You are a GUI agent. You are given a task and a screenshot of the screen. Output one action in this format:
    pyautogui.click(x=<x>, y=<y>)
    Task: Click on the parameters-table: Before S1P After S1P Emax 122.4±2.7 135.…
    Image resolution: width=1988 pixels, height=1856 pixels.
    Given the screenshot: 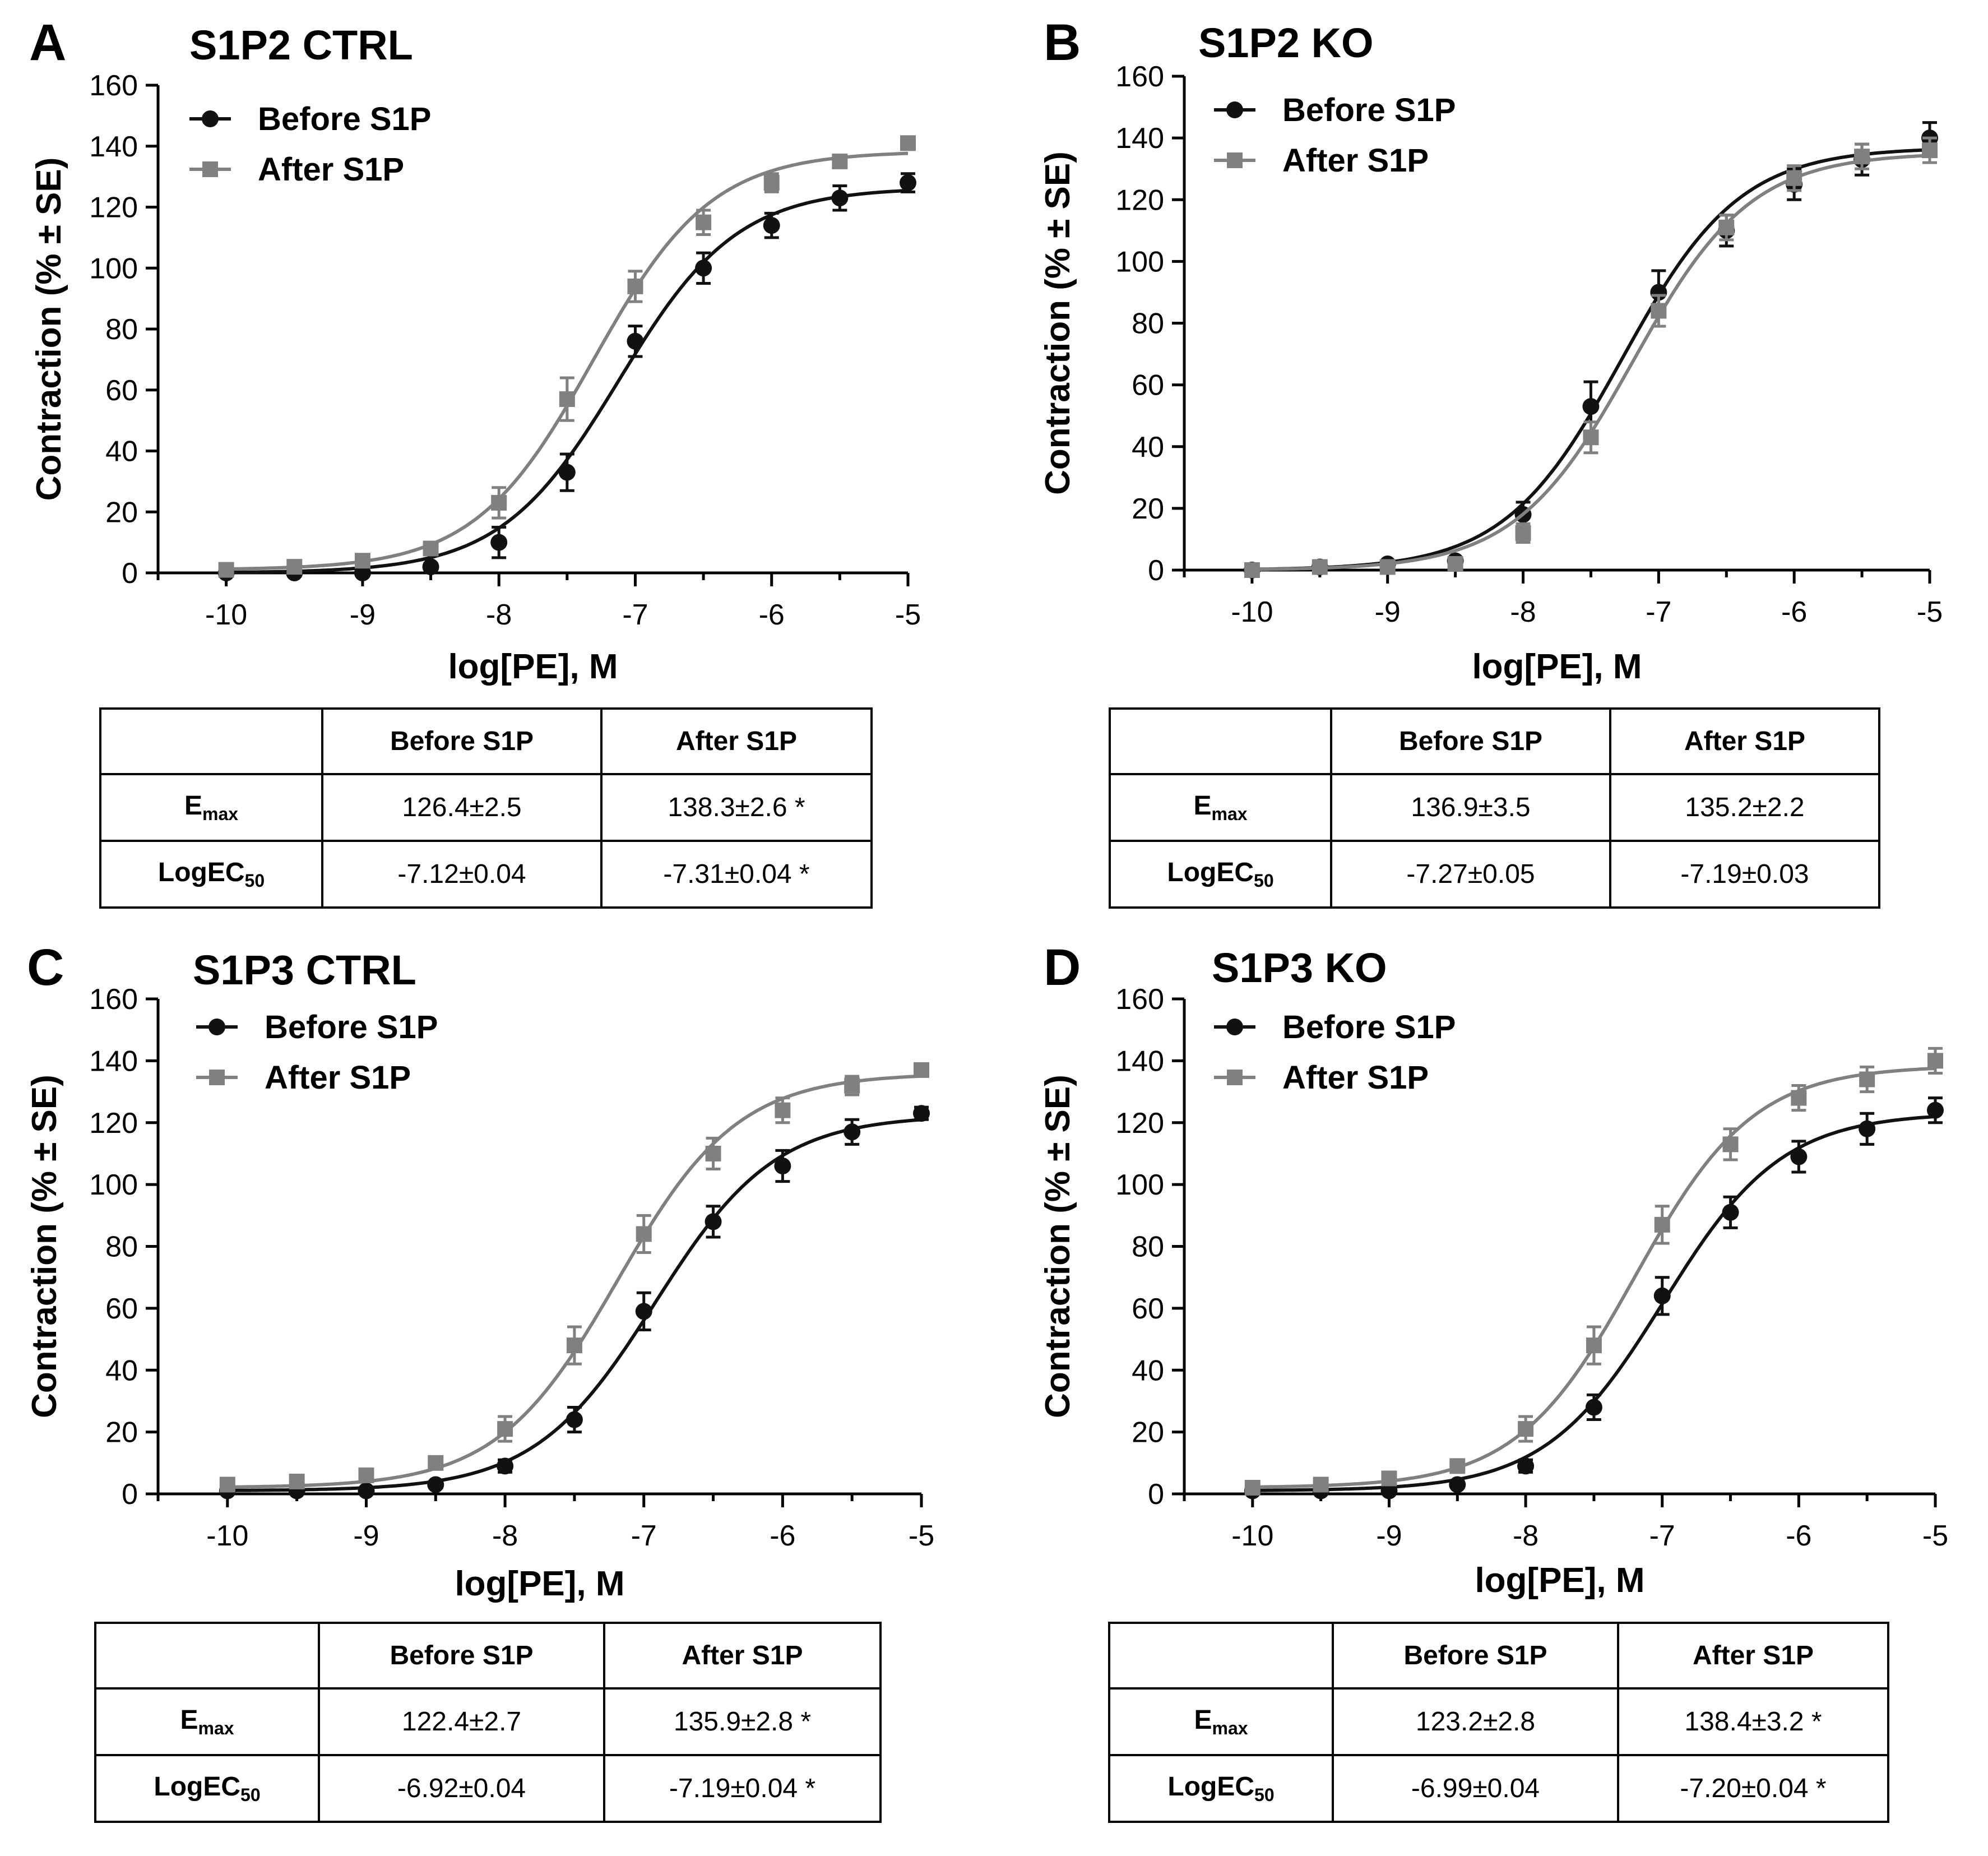 What is the action you would take?
    pyautogui.click(x=488, y=1722)
    